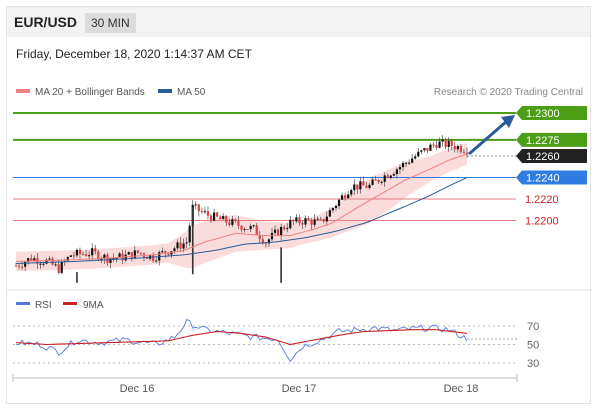  Describe the element at coordinates (93, 305) in the screenshot. I see `ma9-legend-label: 9MA` at that location.